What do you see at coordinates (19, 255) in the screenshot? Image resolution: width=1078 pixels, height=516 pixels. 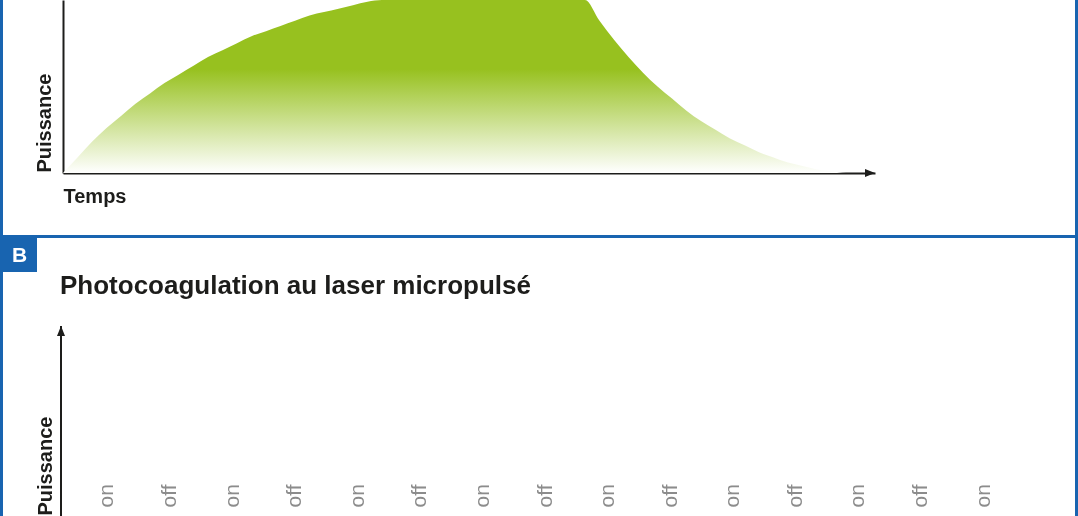 I see `panel-label: B` at bounding box center [19, 255].